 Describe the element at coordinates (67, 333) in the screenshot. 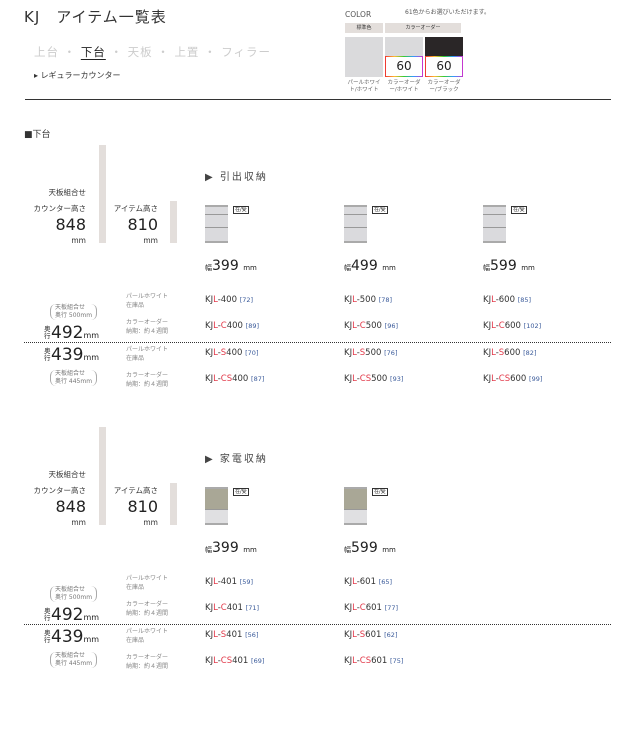

I see `depth-number: 492` at that location.